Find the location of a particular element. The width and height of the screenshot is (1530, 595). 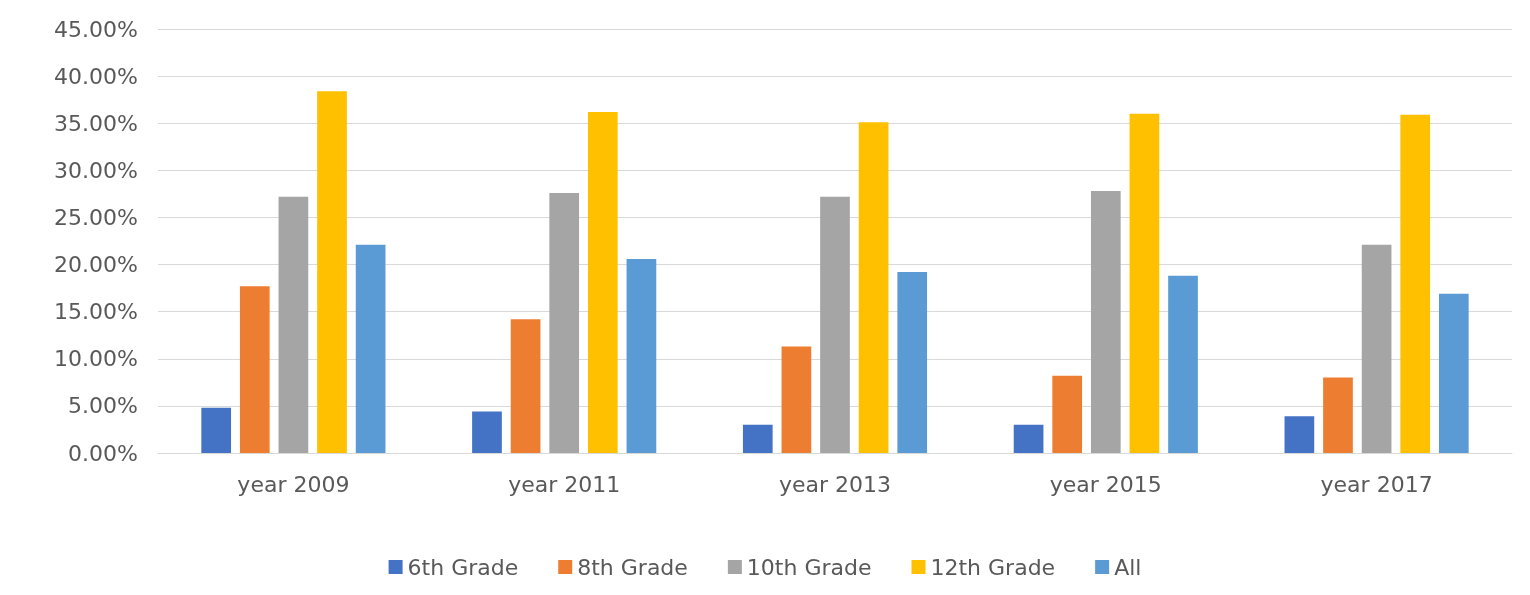

x-tick-label: year 2015 is located at coordinates (1105, 484).